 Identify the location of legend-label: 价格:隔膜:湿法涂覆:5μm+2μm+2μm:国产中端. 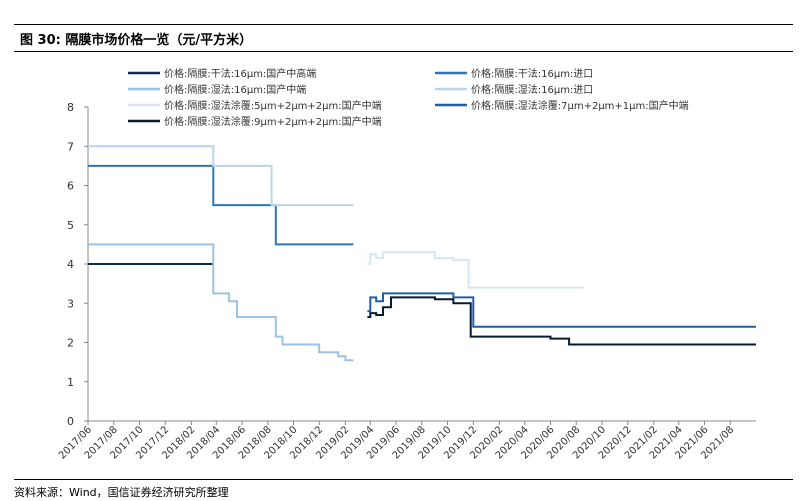
(273, 105).